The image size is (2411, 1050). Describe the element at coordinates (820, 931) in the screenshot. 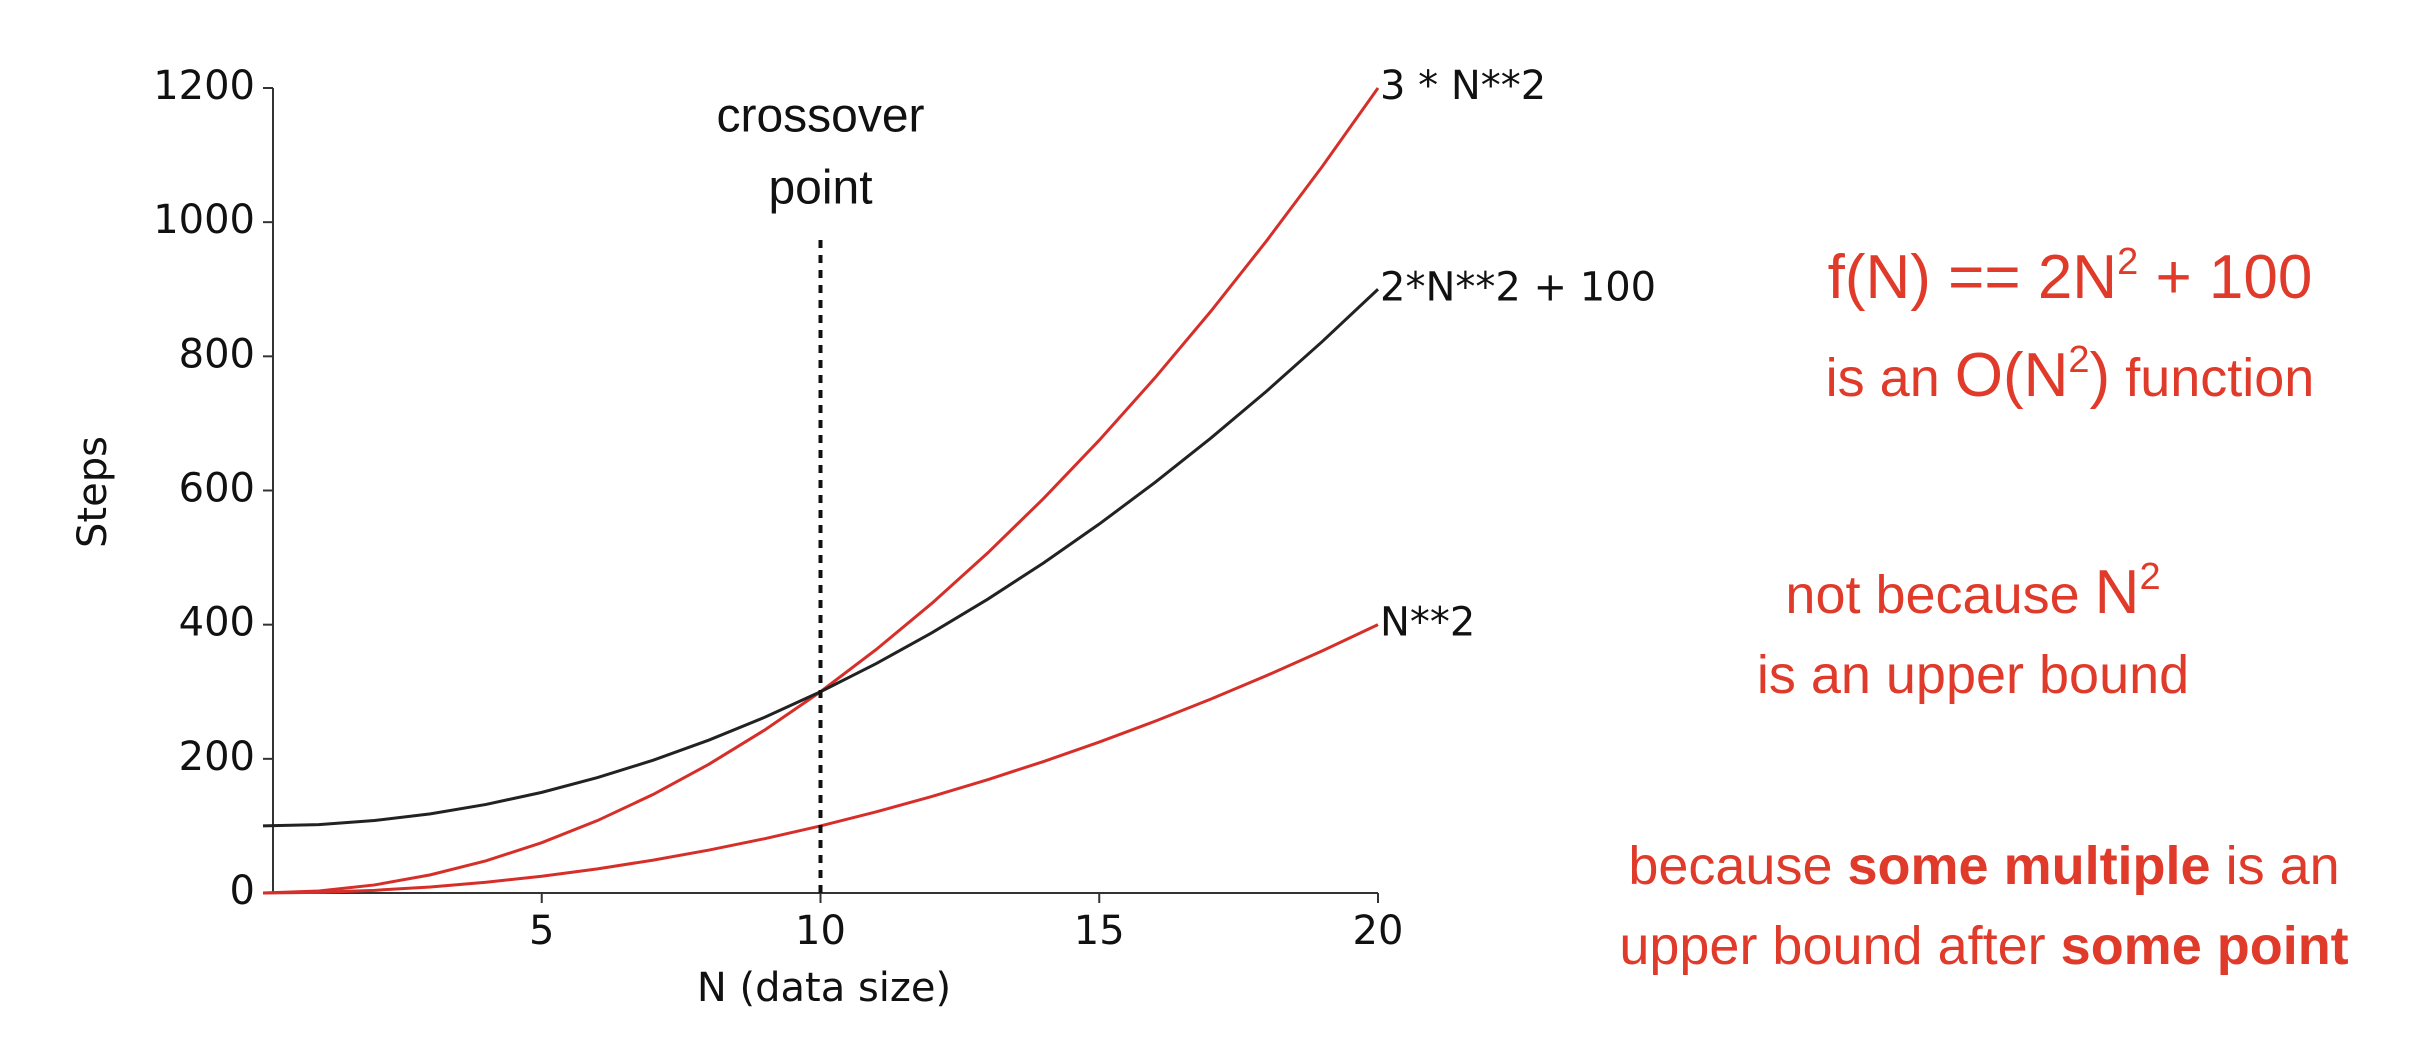

I see `x-tick-label: 10` at that location.